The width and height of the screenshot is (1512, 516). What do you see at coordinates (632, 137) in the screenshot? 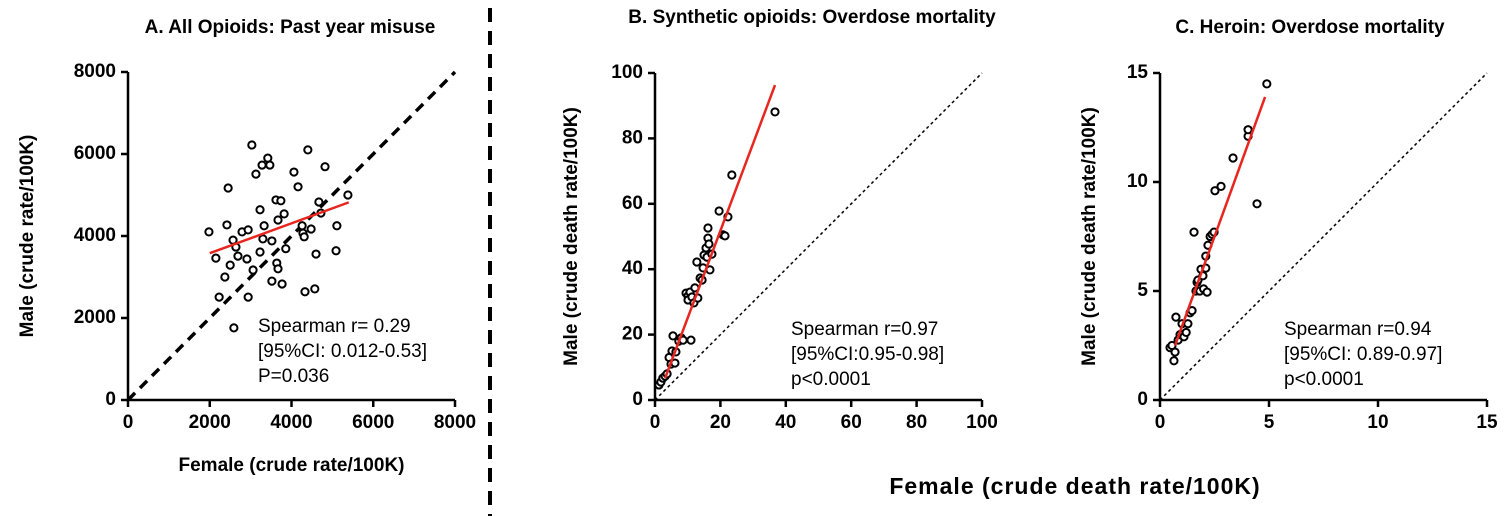
I see `y-tick-label: 80` at bounding box center [632, 137].